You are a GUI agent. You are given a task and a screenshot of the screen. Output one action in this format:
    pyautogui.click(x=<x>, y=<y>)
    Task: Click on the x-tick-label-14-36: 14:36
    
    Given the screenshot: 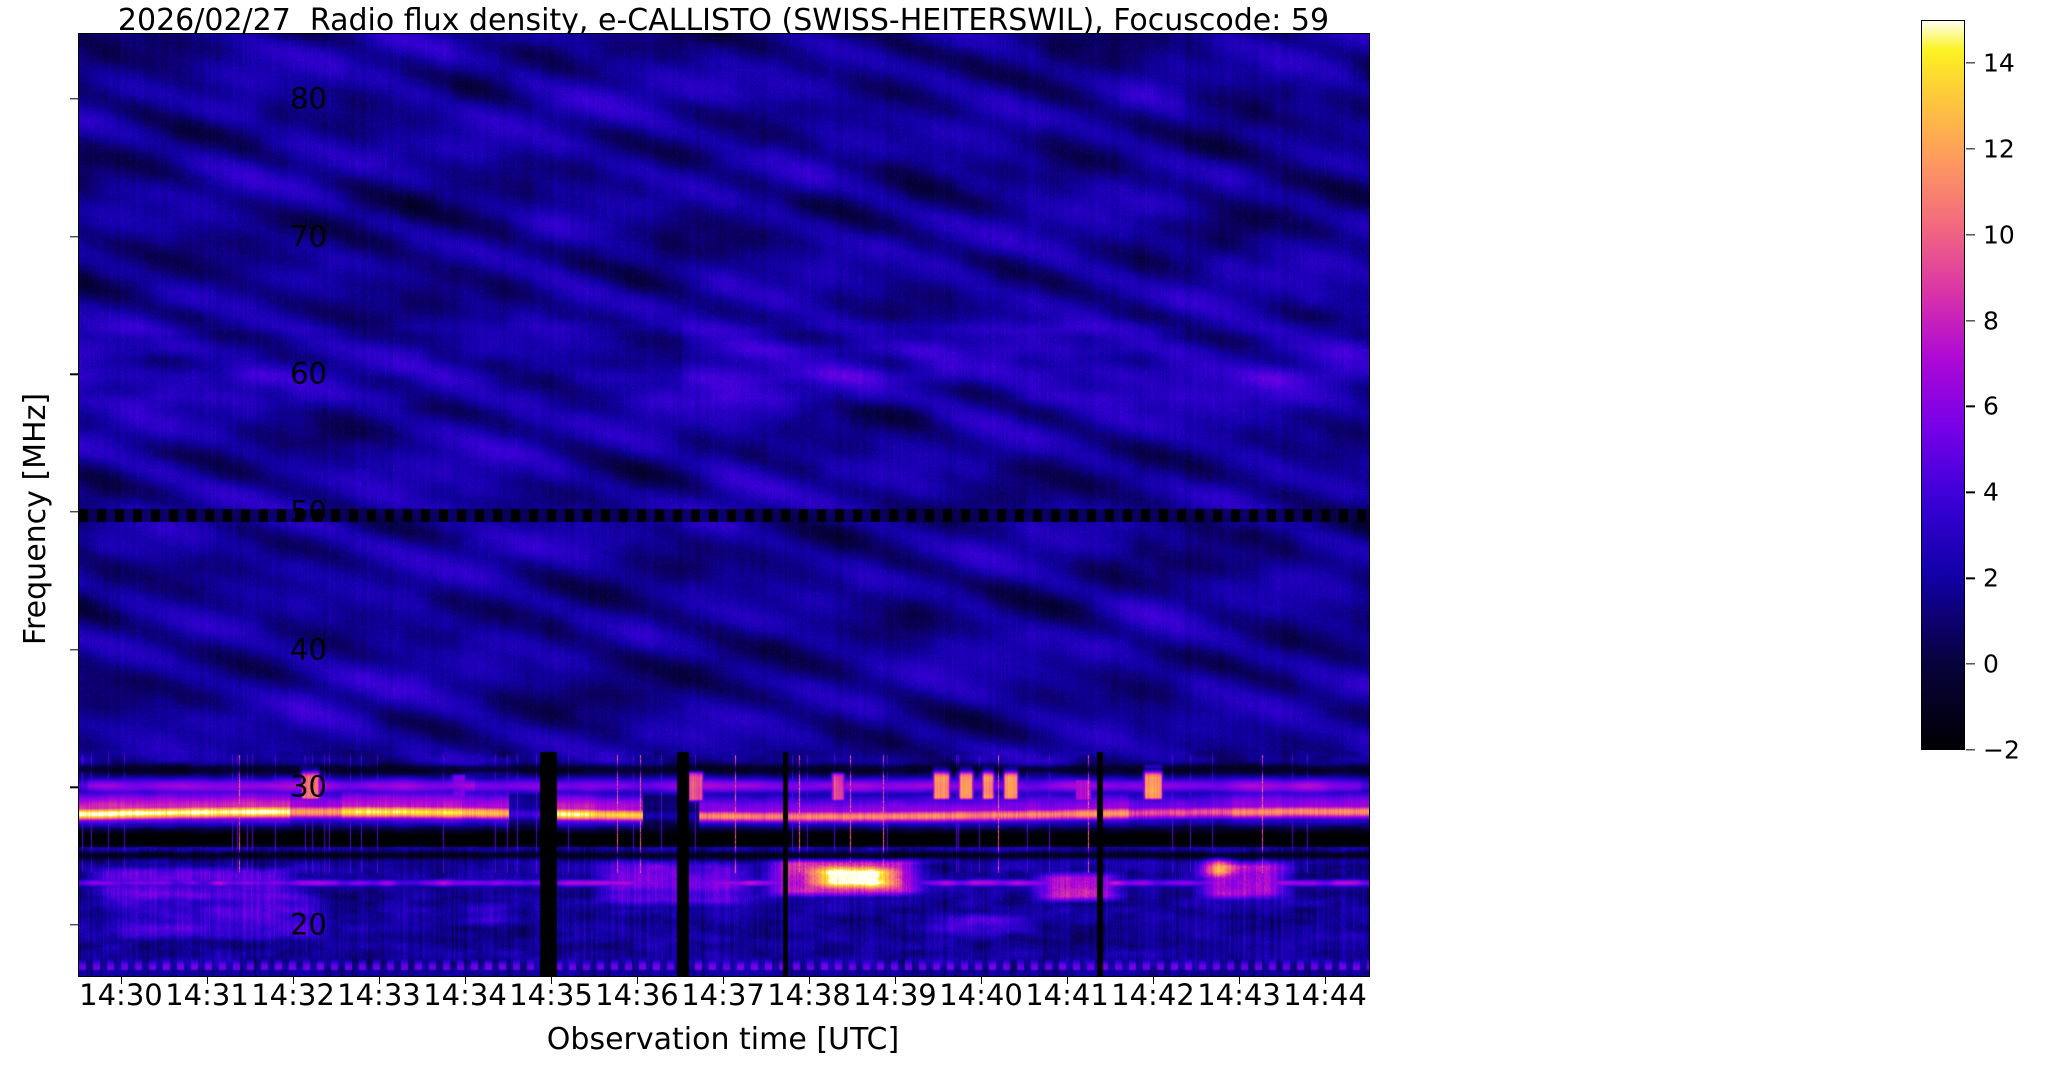 What is the action you would take?
    pyautogui.click(x=637, y=995)
    